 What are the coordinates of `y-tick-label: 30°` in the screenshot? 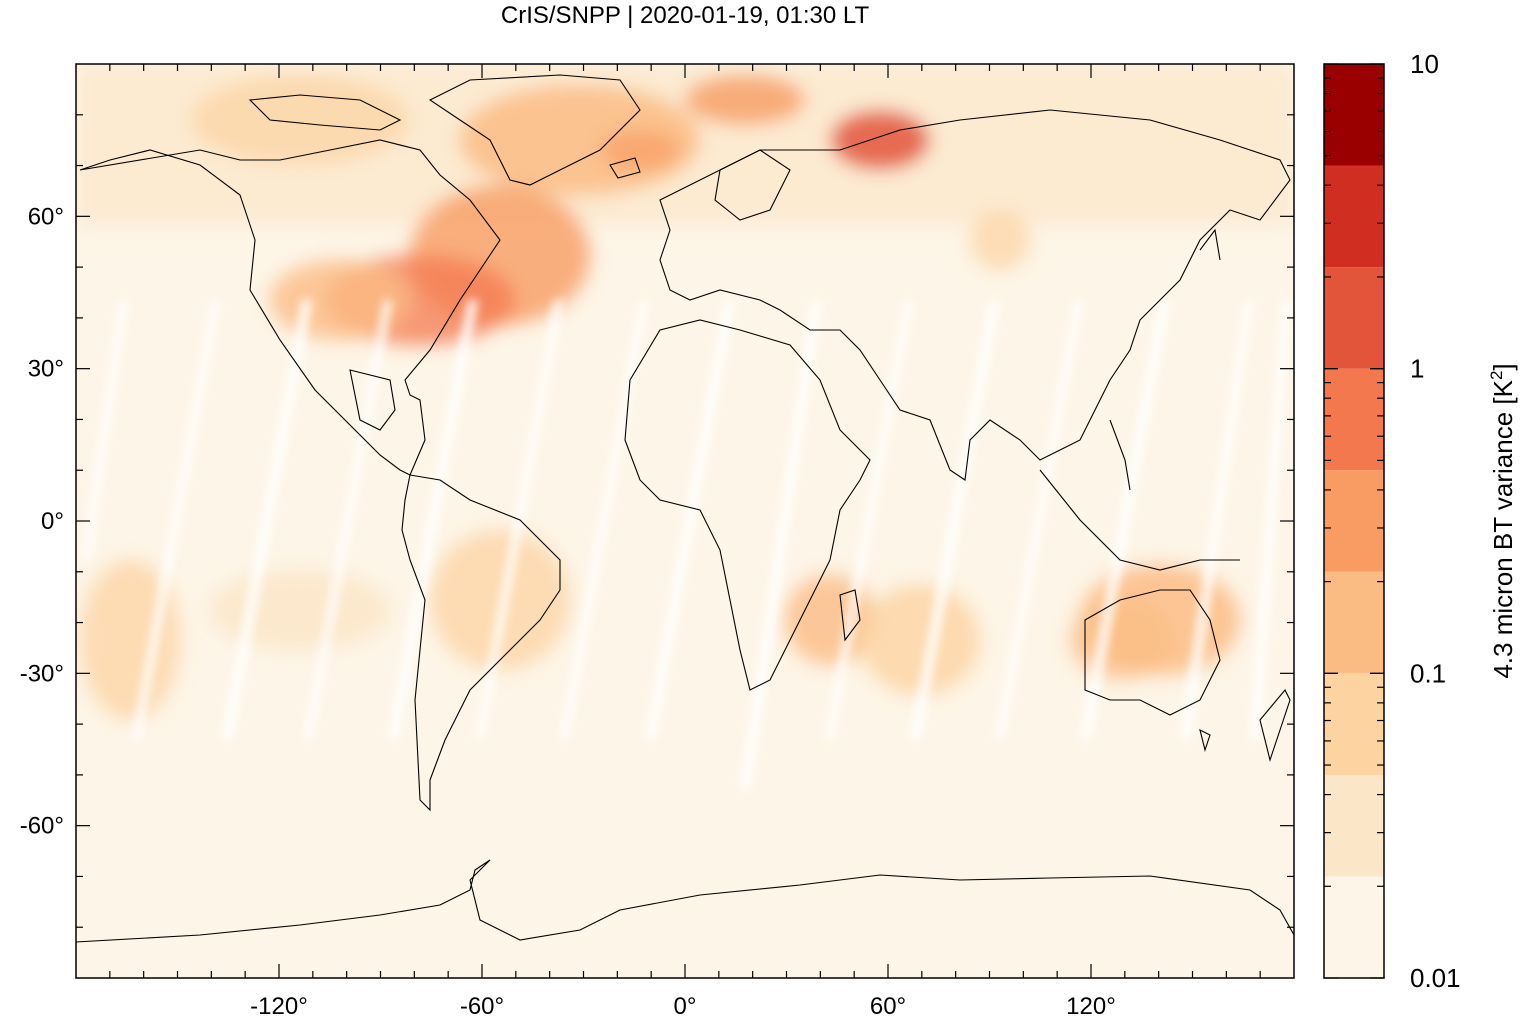 It's located at (46, 369).